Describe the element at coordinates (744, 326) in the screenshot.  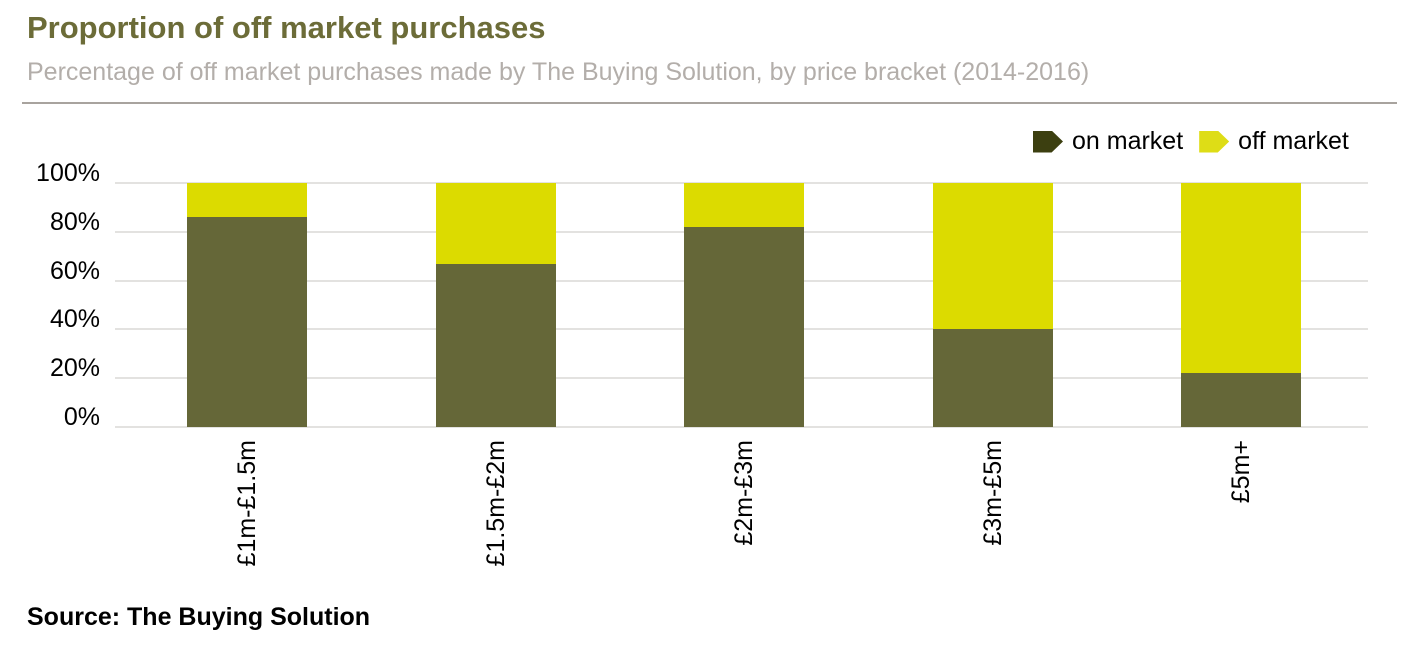
I see `bar-3-on-market-segment` at that location.